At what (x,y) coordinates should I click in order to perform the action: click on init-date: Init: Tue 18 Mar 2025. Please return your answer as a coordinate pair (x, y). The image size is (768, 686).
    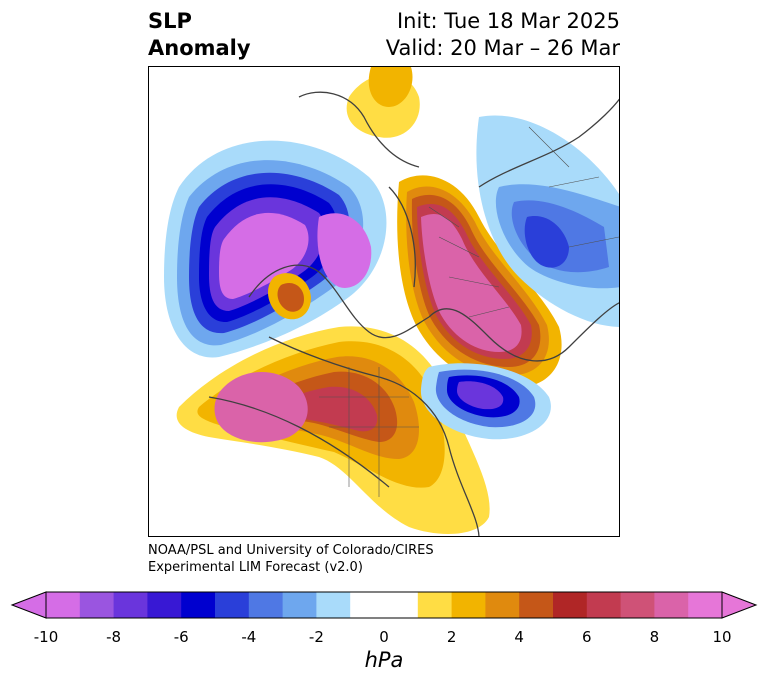
    Looking at the image, I should click on (508, 21).